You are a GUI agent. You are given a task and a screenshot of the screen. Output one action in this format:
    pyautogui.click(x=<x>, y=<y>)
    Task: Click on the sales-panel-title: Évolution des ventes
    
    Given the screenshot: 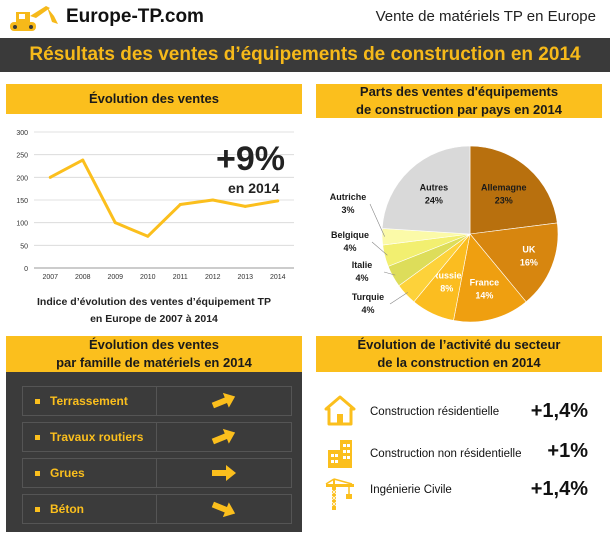 What is the action you would take?
    pyautogui.click(x=154, y=99)
    